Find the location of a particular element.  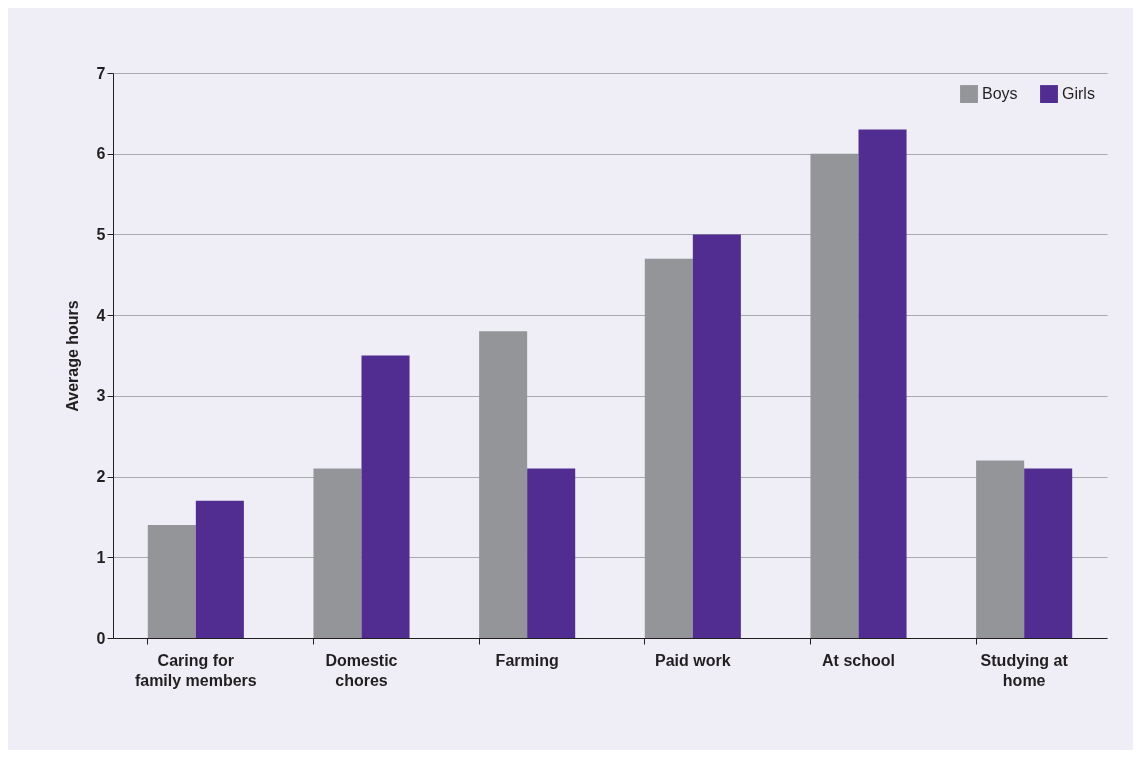

x-tick-label: Caring for family members is located at coordinates (195, 670).